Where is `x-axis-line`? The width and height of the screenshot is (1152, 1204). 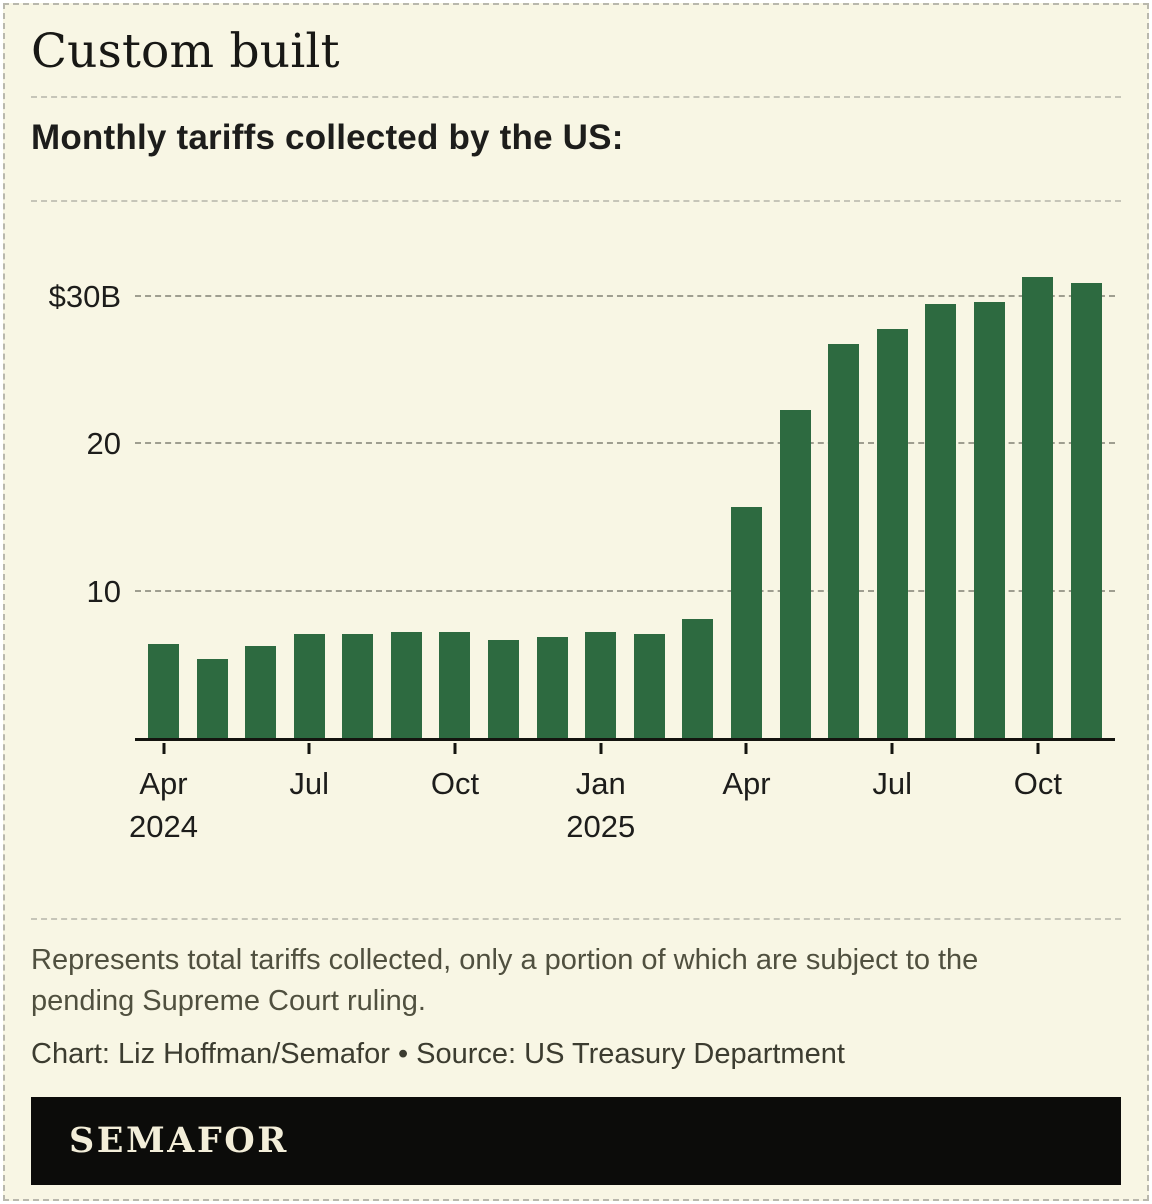 x-axis-line is located at coordinates (625, 740).